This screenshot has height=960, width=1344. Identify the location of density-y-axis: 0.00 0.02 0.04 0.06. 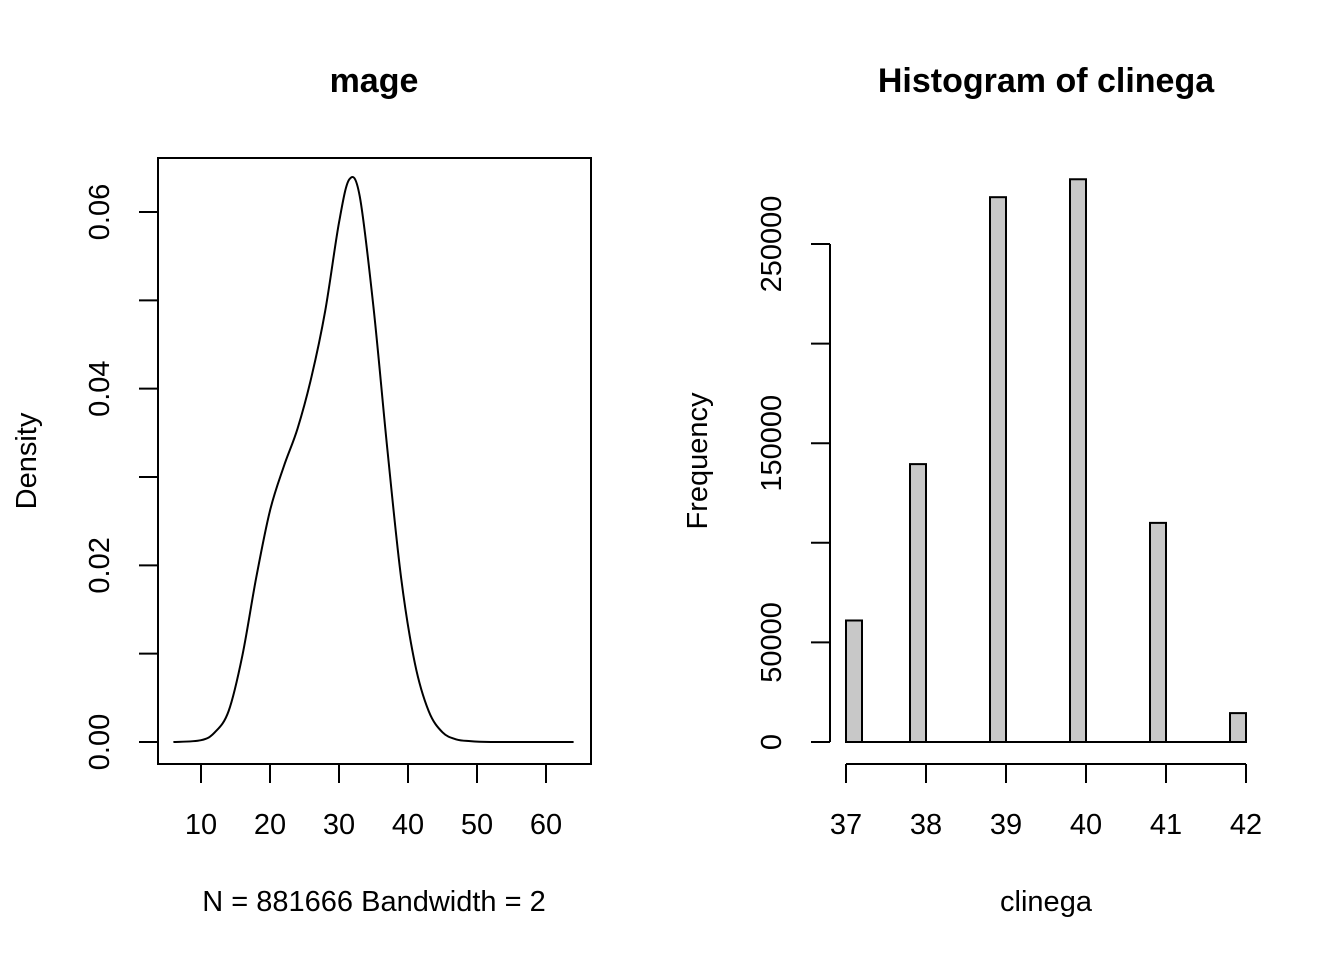
(121, 477).